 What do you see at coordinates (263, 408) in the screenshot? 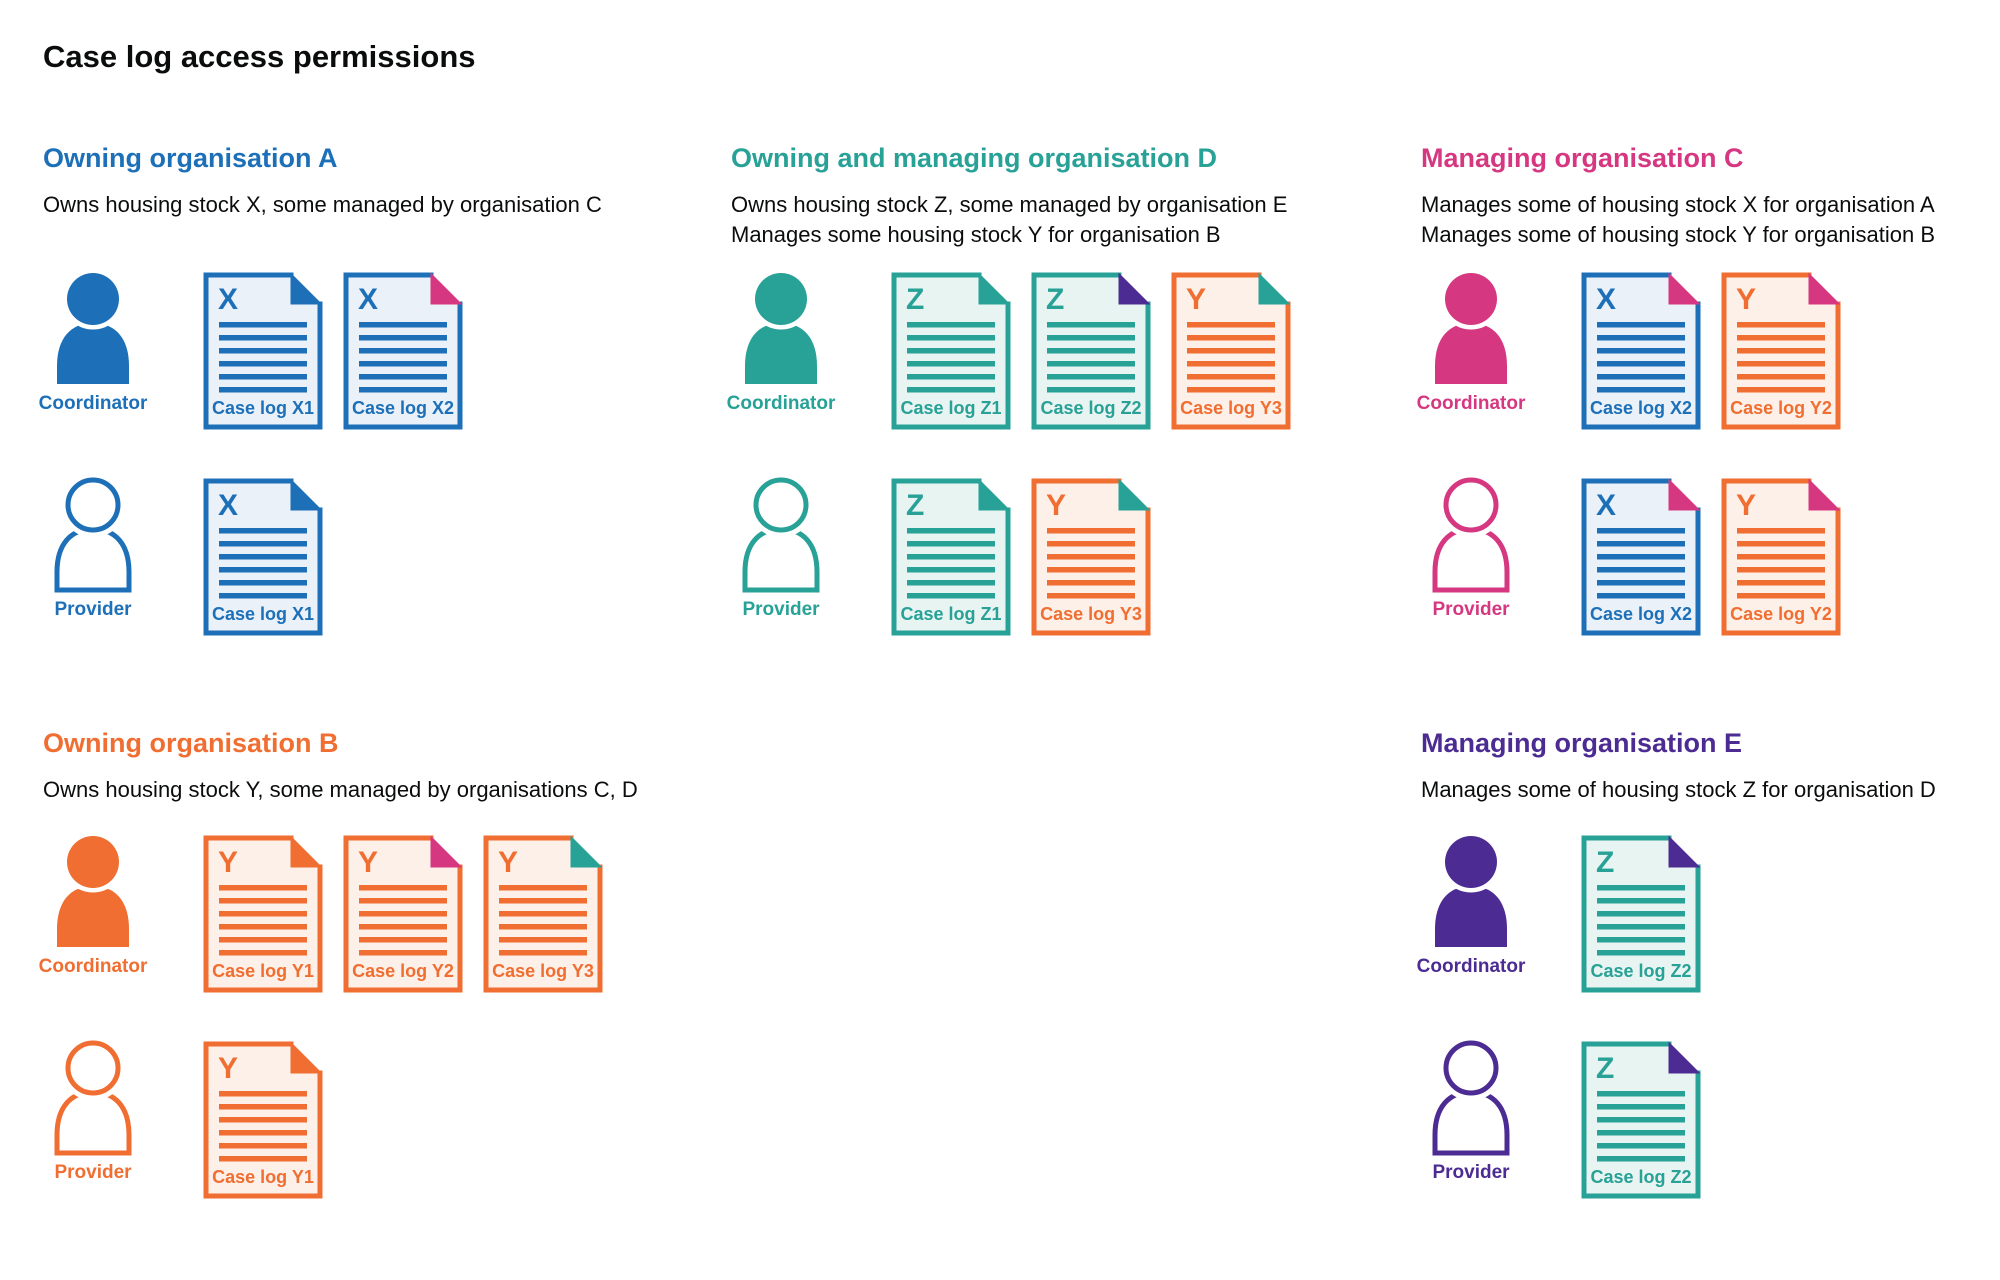
I see `doc-label: Case log X1` at bounding box center [263, 408].